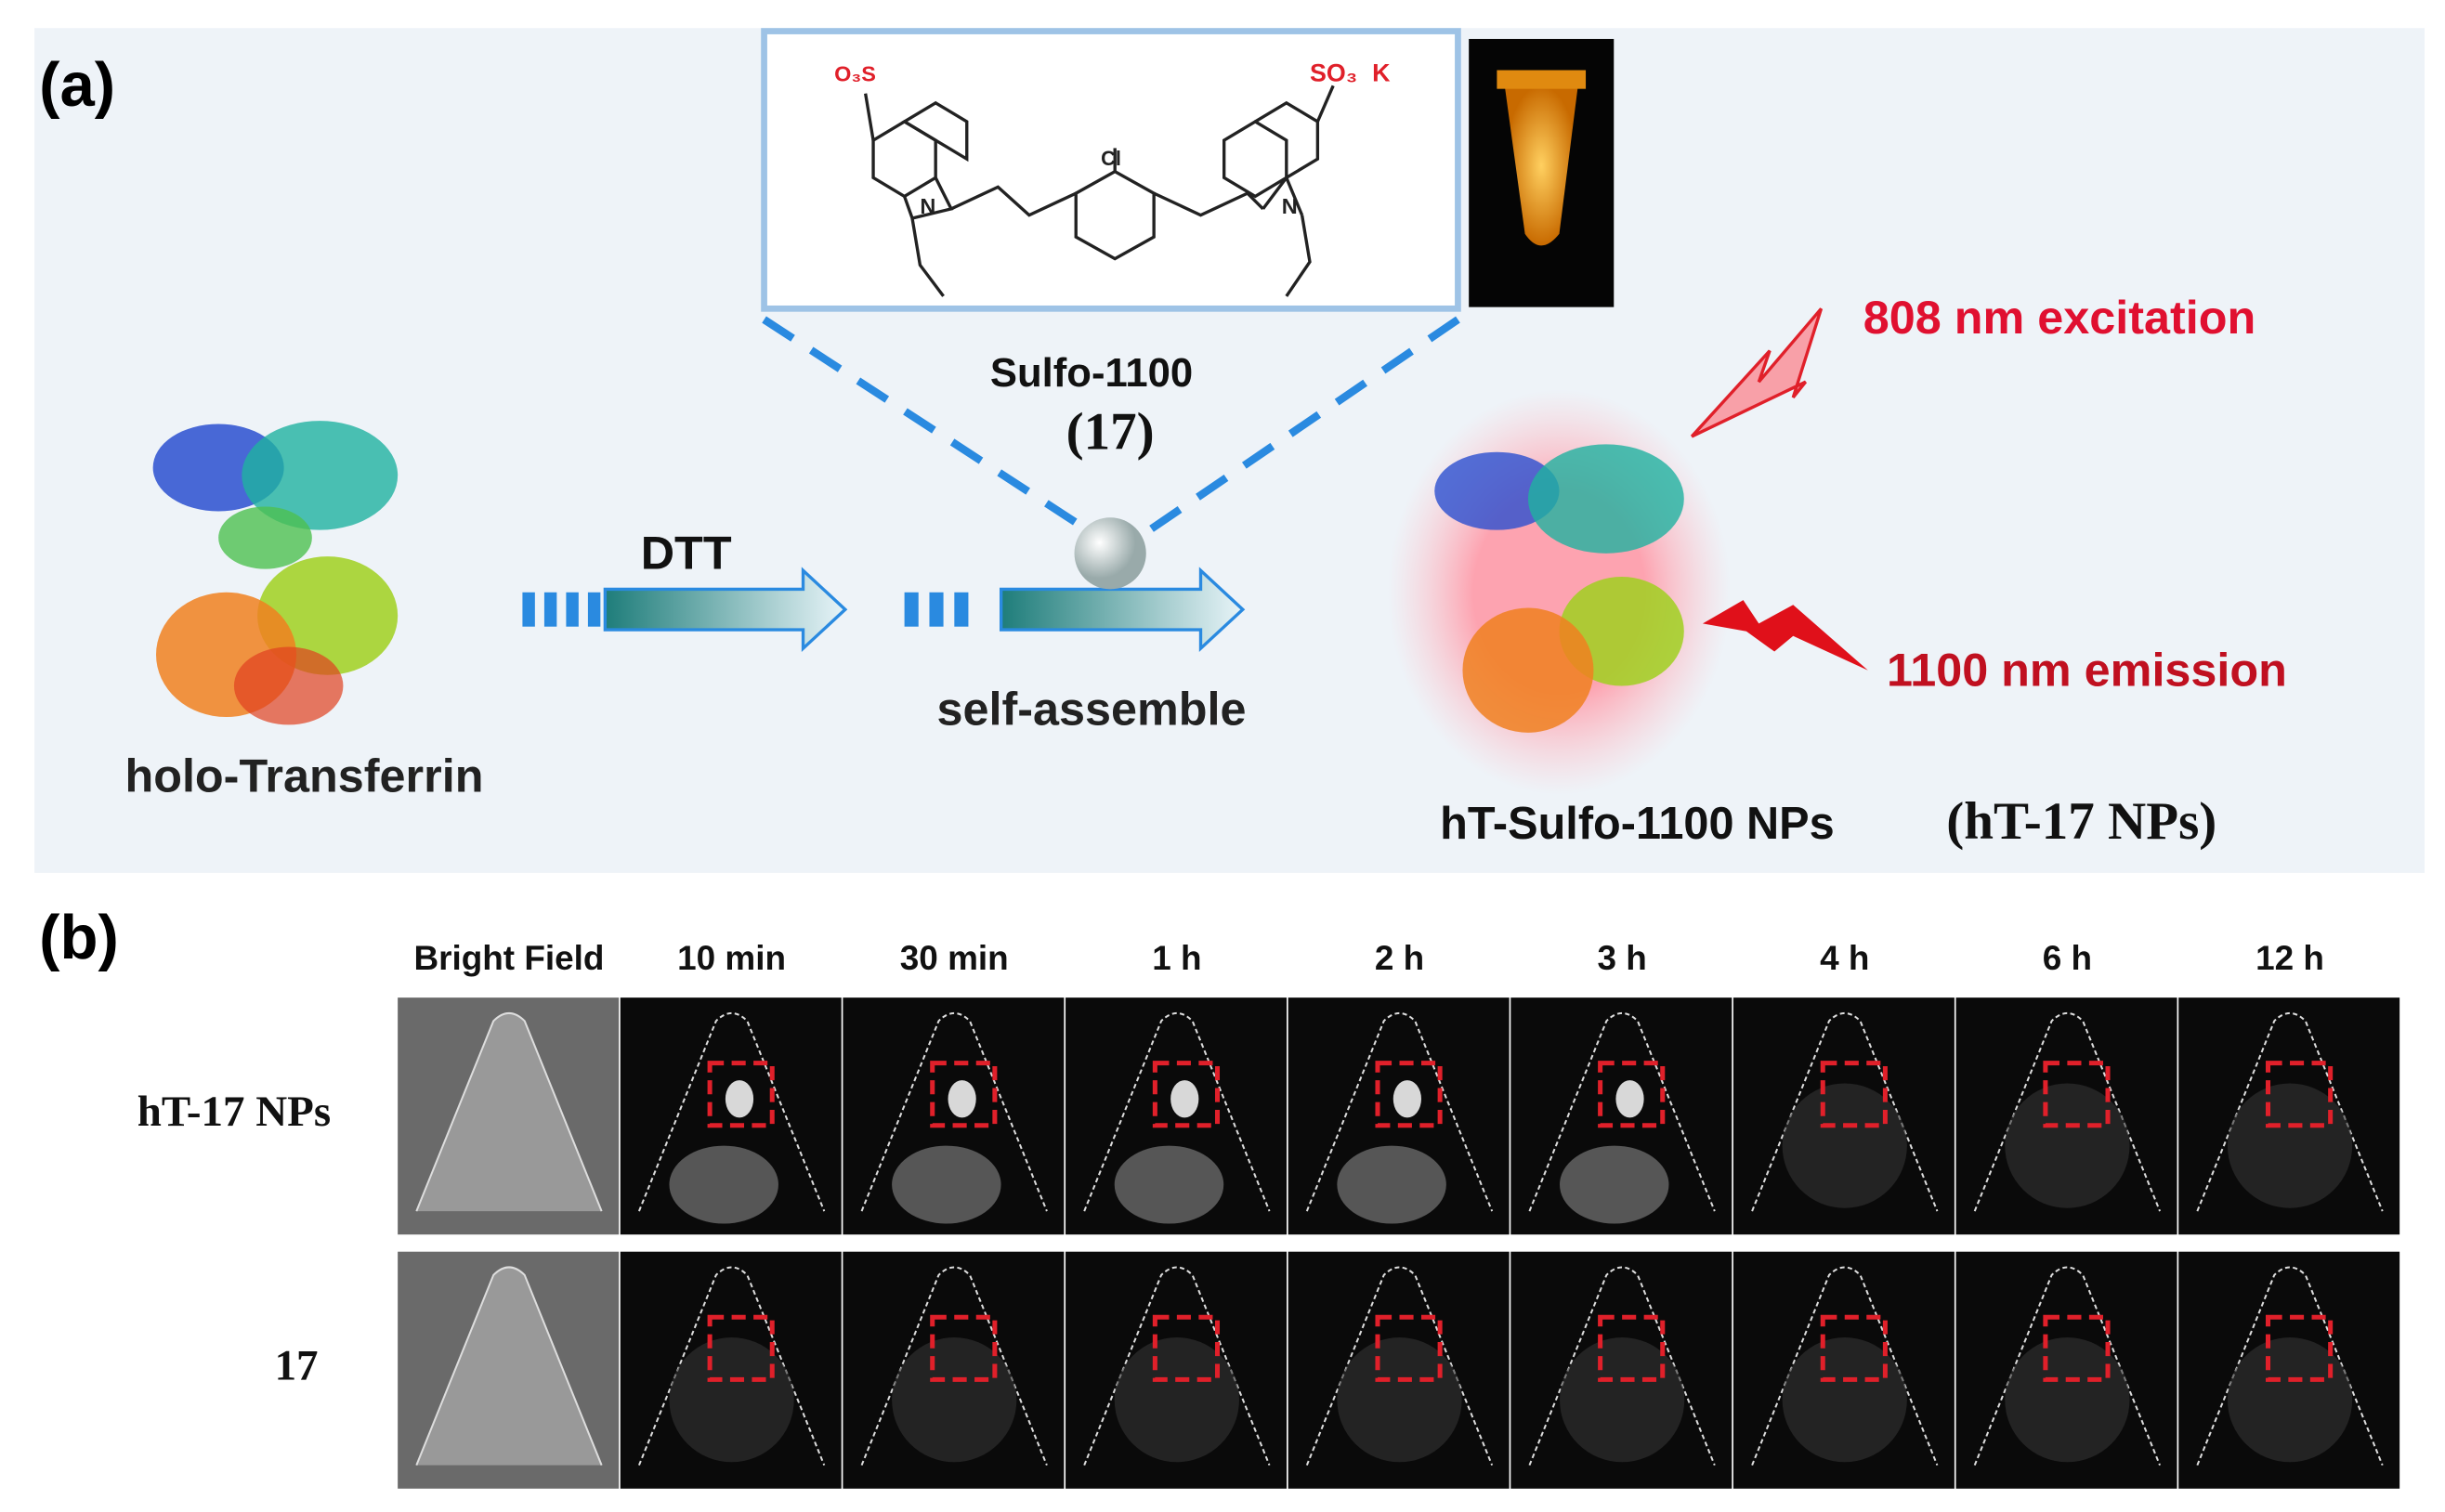  Describe the element at coordinates (275, 573) in the screenshot. I see `protein-structure` at that location.